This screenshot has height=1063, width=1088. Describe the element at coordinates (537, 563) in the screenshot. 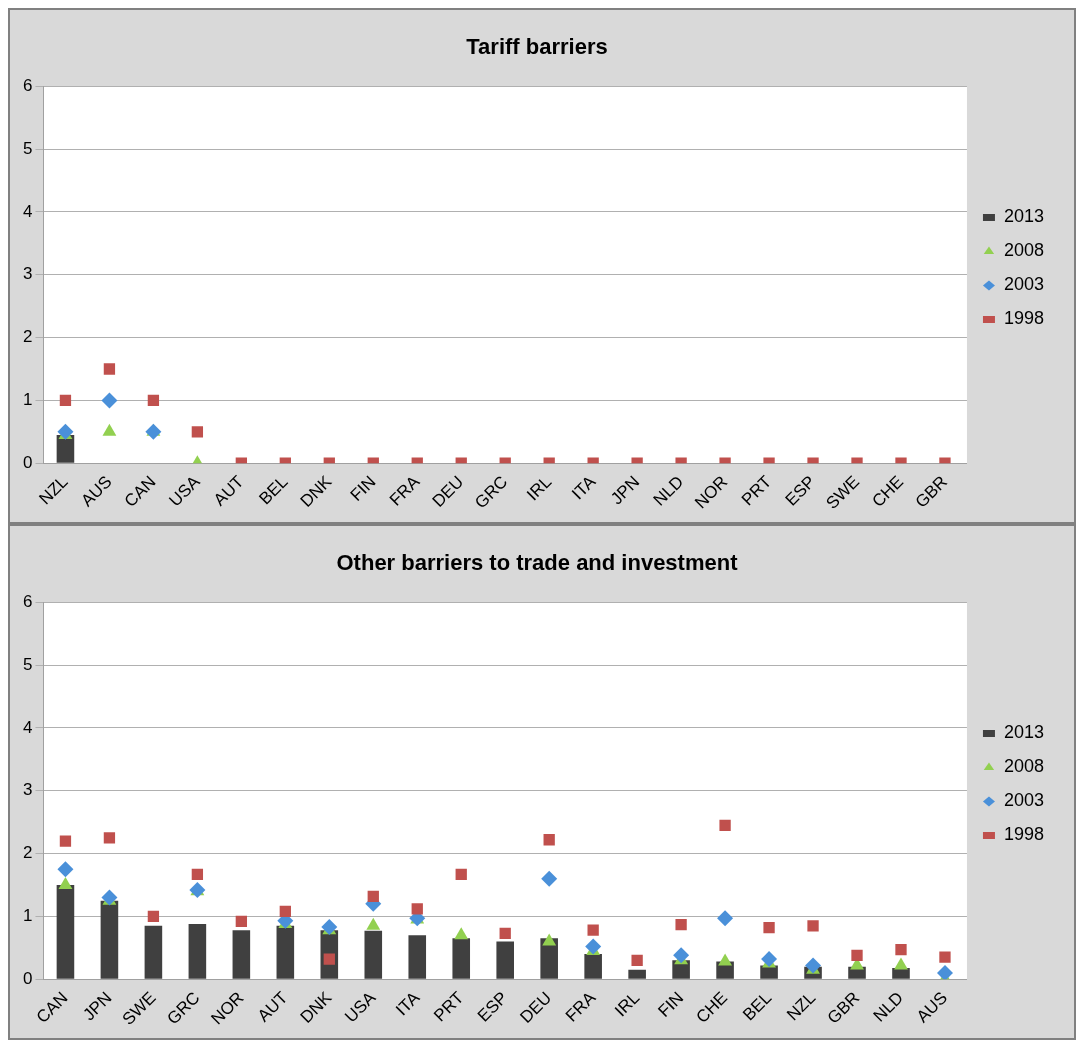

I see `chart-title: Other barriers to trade and investment` at that location.